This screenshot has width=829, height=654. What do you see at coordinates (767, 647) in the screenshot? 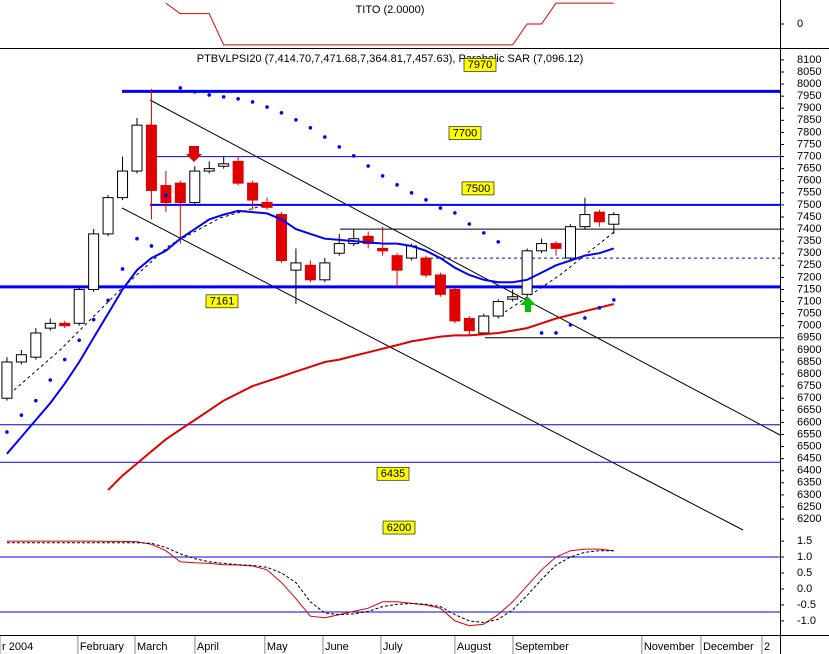
I see `x-tick-label: 2` at bounding box center [767, 647].